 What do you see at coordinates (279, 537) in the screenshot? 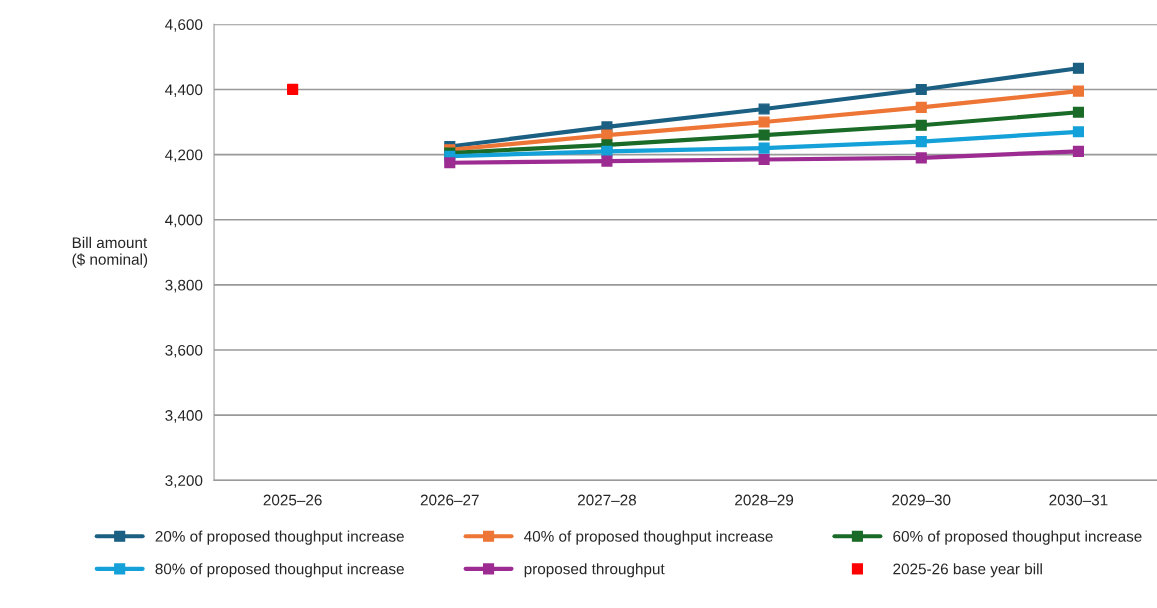
I see `legend-label: 20% of proposed thoughput increase` at bounding box center [279, 537].